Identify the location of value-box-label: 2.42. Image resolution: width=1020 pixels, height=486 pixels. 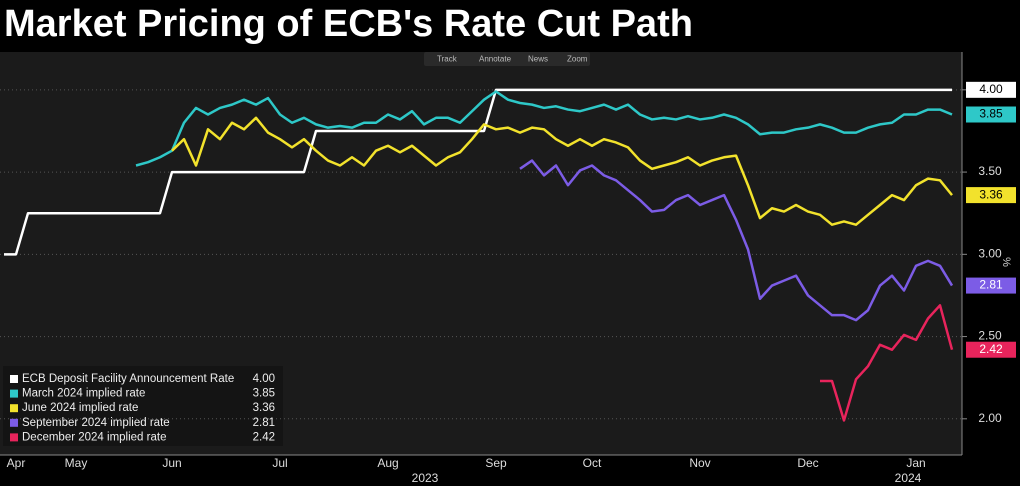
(991, 349).